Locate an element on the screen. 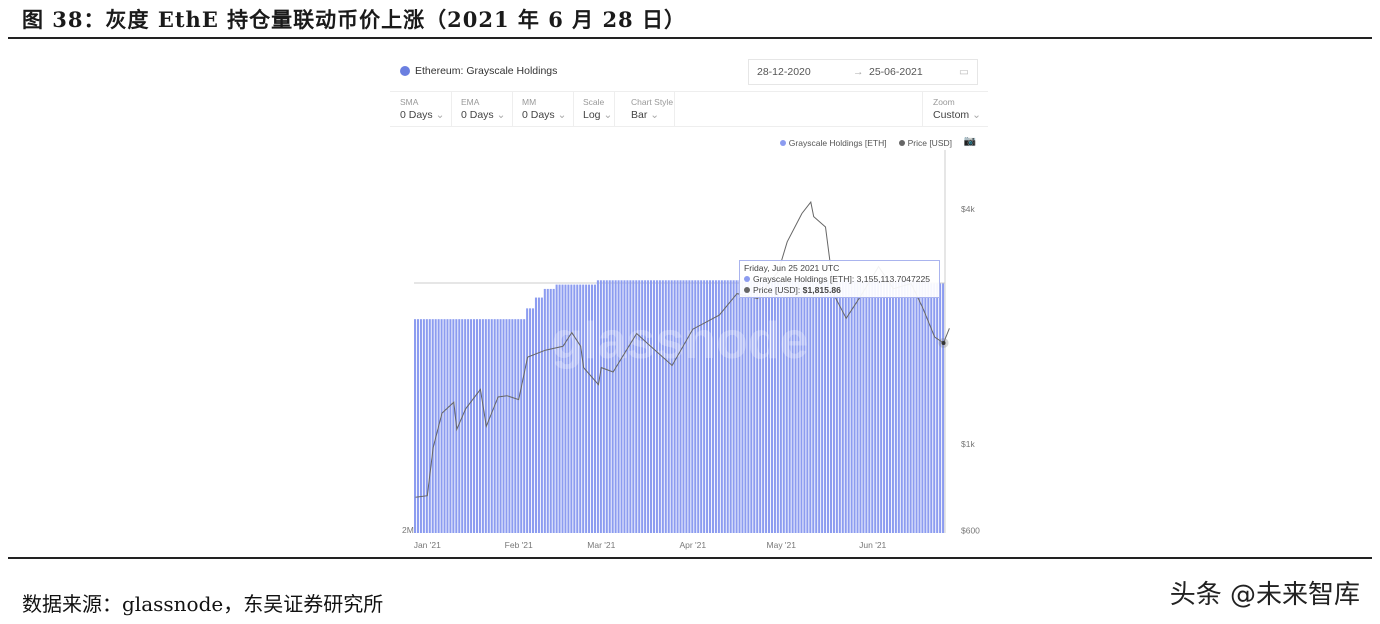 The width and height of the screenshot is (1380, 624). mm-select: MM 0 Days ⌄ is located at coordinates (543, 109).